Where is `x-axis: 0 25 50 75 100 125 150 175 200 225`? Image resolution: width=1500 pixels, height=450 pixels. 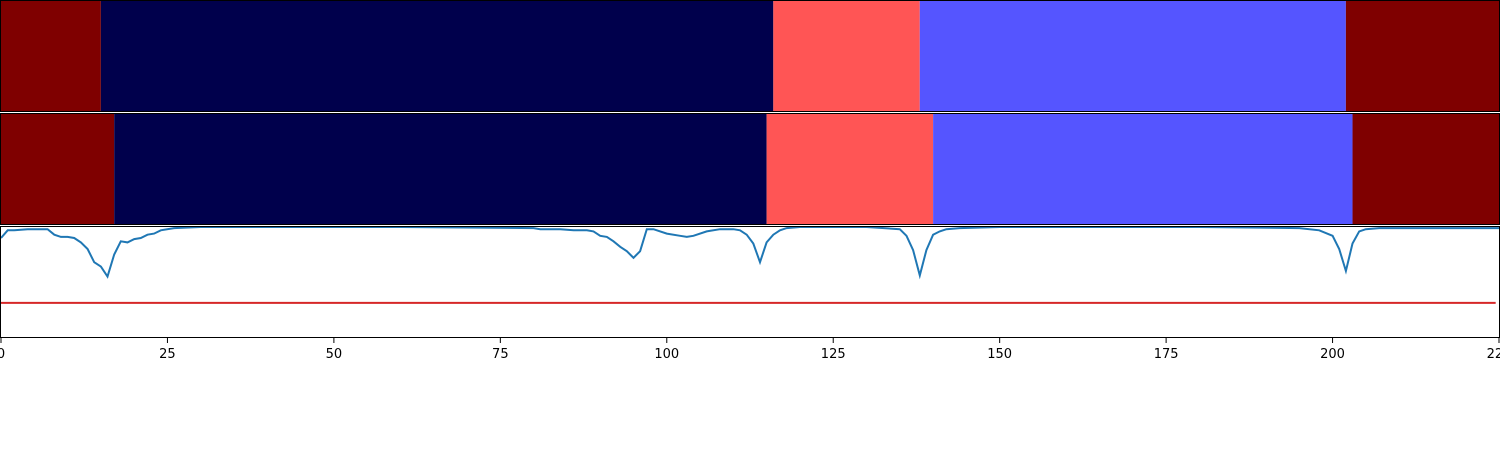
x-axis: 0 25 50 75 100 125 150 175 200 225 is located at coordinates (750, 350).